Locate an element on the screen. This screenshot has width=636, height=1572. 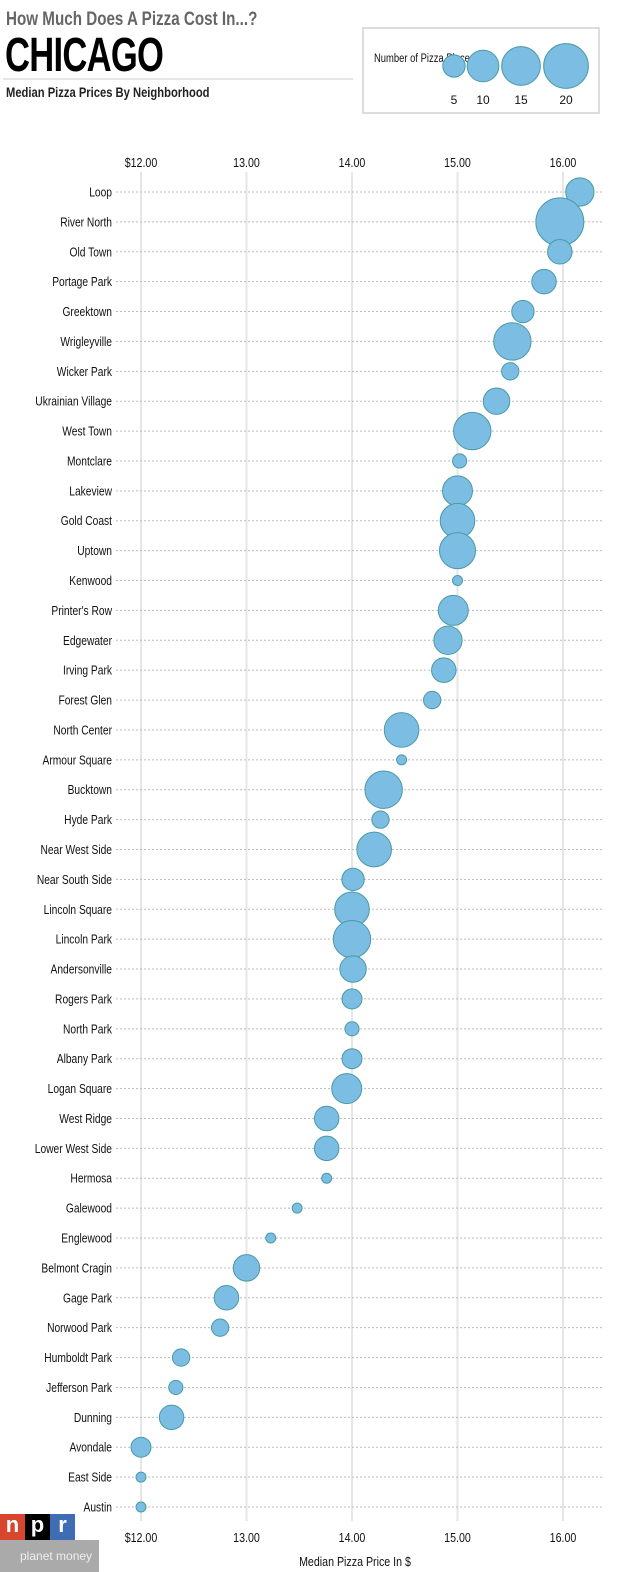
planet-money-logo: planet money is located at coordinates (49, 1556).